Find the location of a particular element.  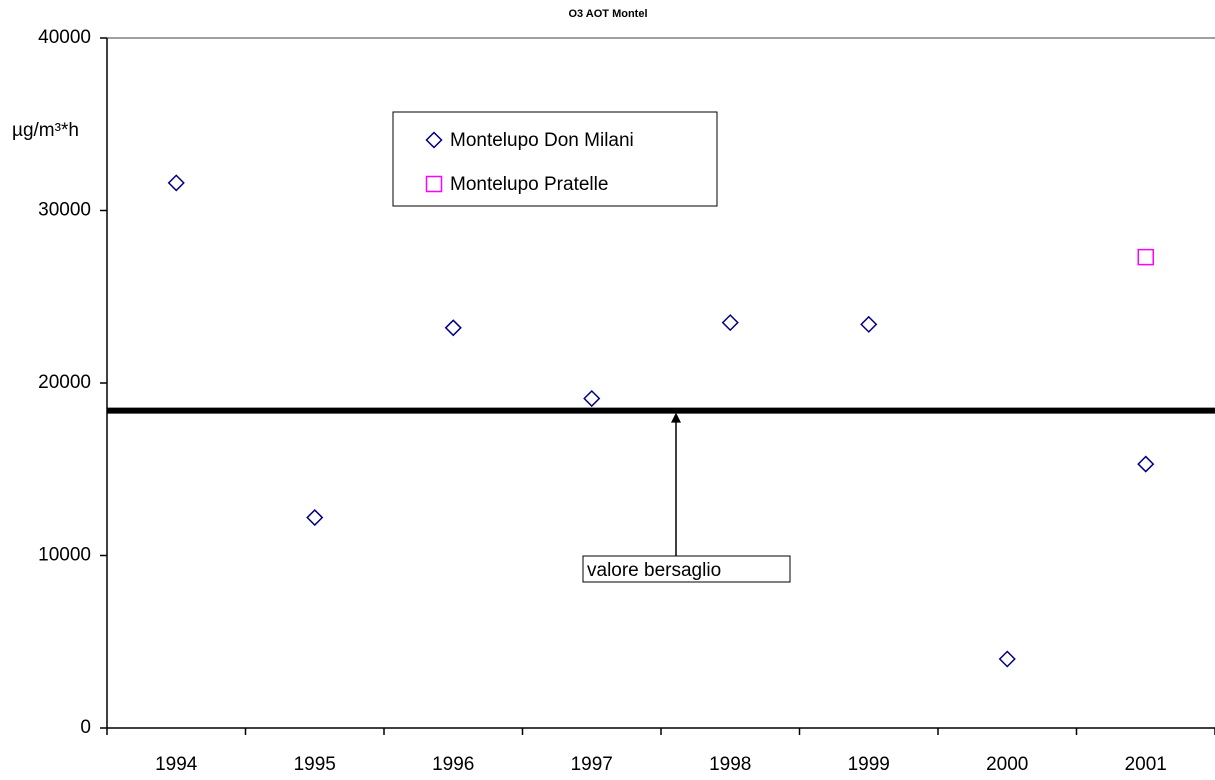

x-tick-label: 2001 is located at coordinates (1146, 764).